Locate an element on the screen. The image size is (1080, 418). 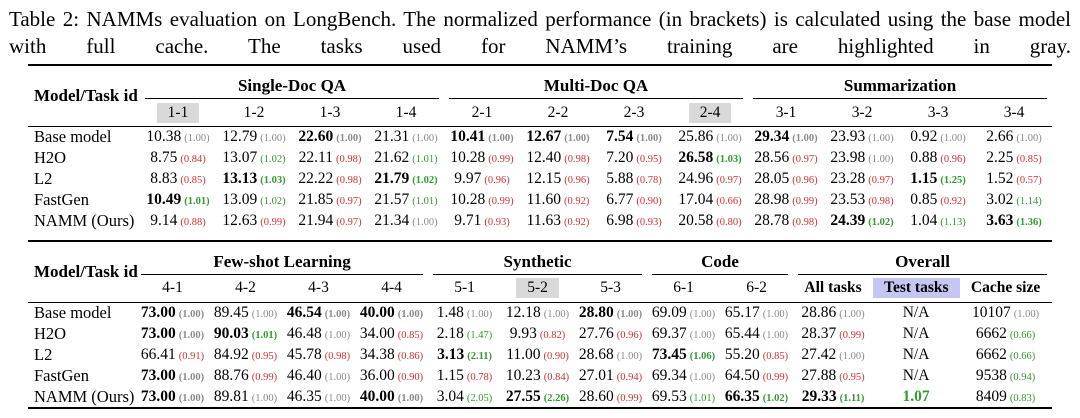
score-cell: 3.63 (1.36) is located at coordinates (1014, 220).